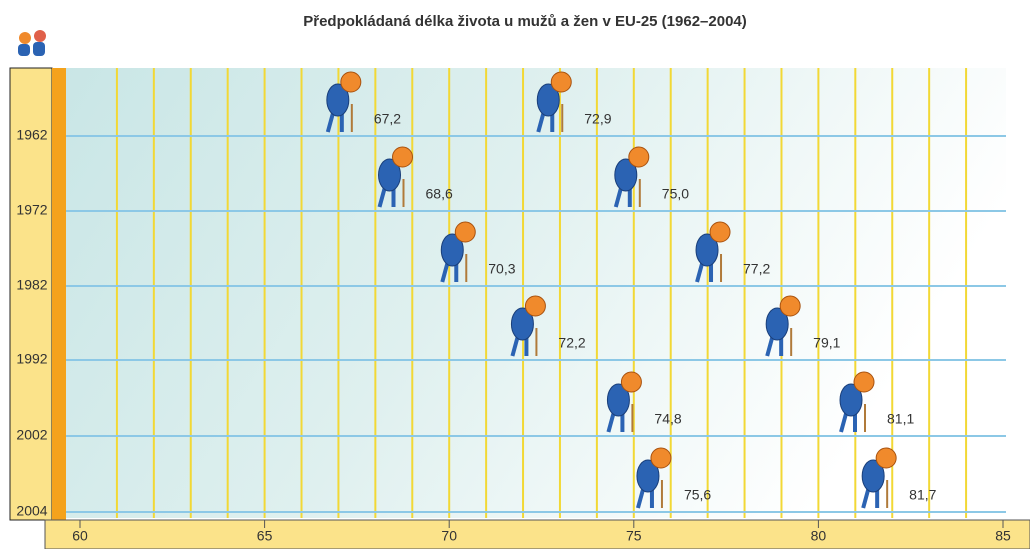 The height and width of the screenshot is (554, 1030). Describe the element at coordinates (265, 536) in the screenshot. I see `x-tick-label: 65` at that location.